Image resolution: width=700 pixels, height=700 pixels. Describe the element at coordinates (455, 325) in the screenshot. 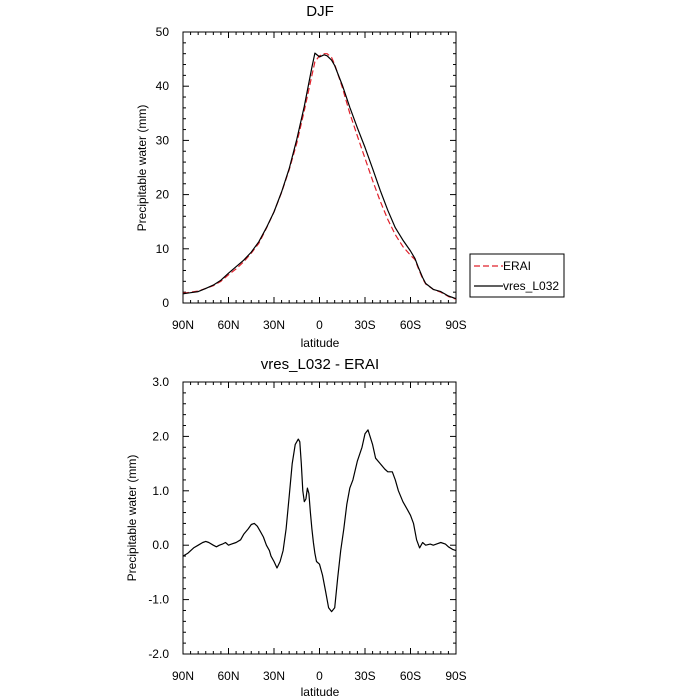

I see `top-x-tick-label: 90S` at that location.